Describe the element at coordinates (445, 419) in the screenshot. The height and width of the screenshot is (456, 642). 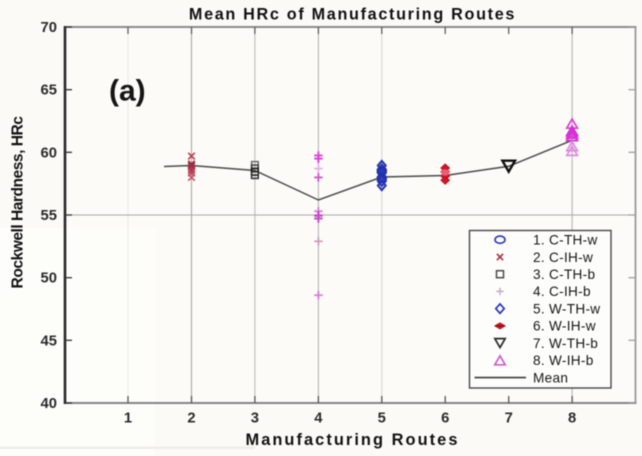
I see `svg-text: 6` at that location.